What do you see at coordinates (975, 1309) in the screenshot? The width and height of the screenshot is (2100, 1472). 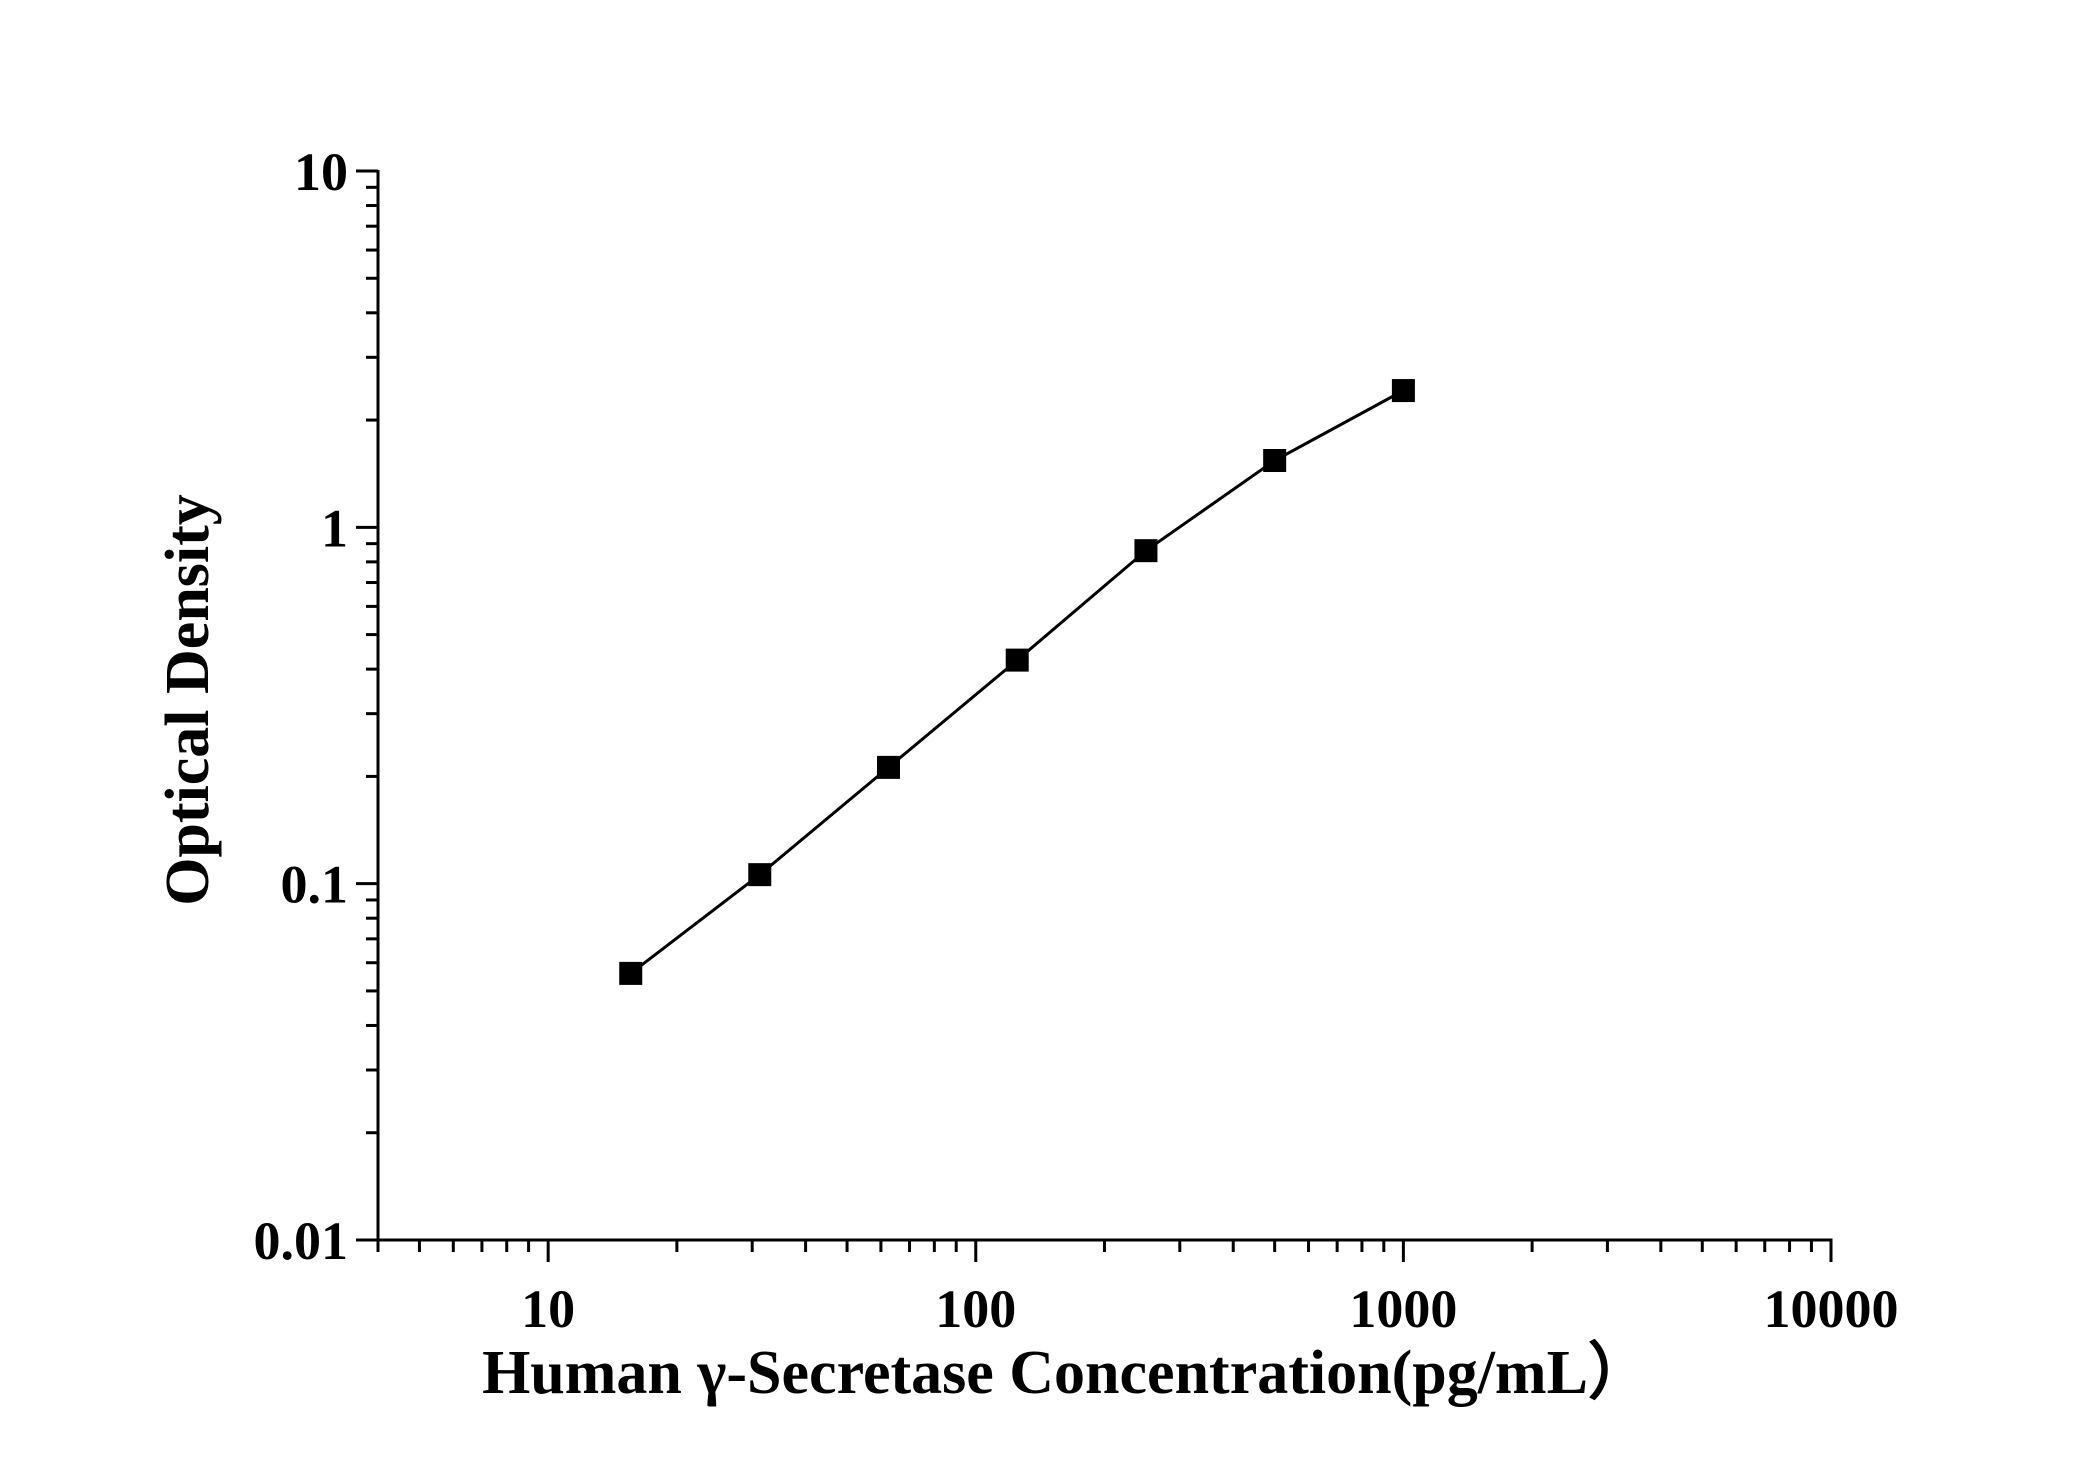 I see `x-tick-label: 100` at bounding box center [975, 1309].